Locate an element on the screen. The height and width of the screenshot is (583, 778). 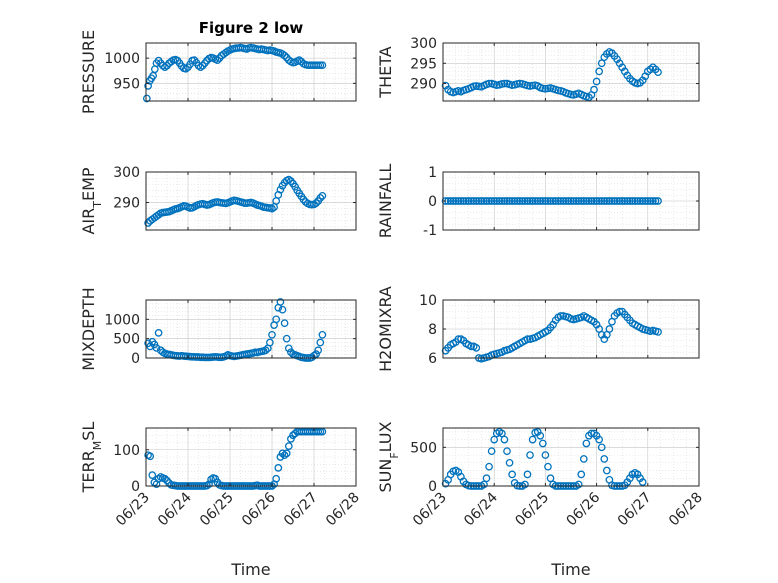
axes-frame is located at coordinates (251, 201).